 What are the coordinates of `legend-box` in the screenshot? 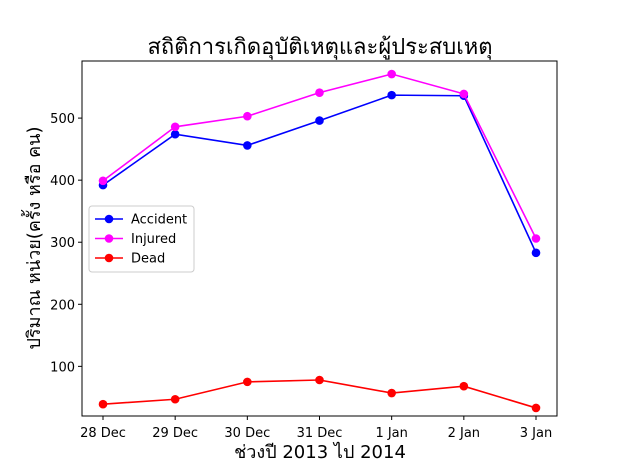 It's located at (141, 239).